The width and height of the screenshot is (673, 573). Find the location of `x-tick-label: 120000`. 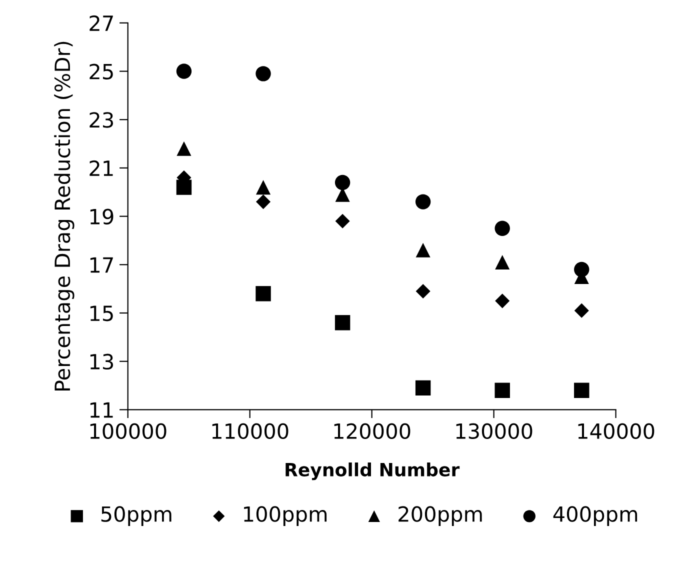

x-tick-label: 120000 is located at coordinates (372, 431).